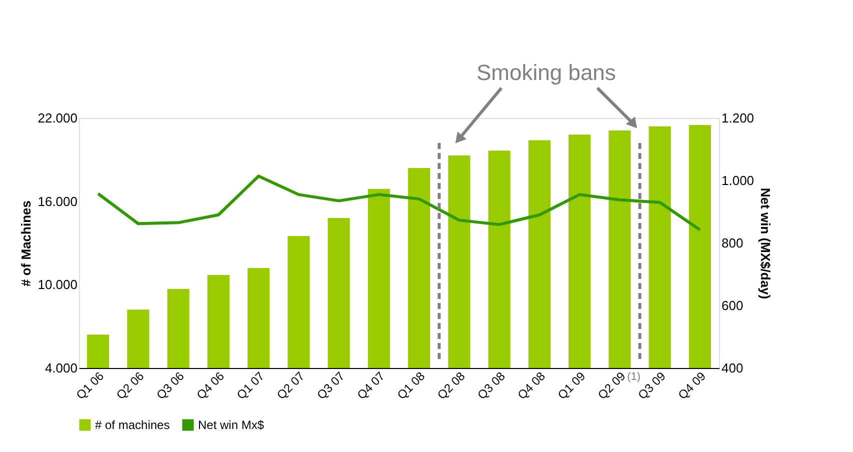 This screenshot has width=853, height=452. I want to click on y-tick-label: 4.000, so click(61, 368).